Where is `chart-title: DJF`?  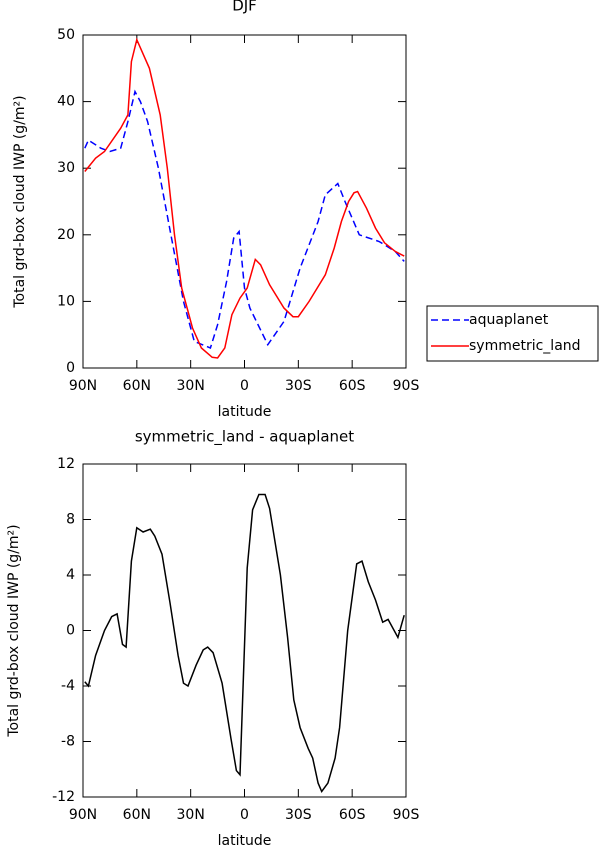
chart-title: DJF is located at coordinates (244, 7).